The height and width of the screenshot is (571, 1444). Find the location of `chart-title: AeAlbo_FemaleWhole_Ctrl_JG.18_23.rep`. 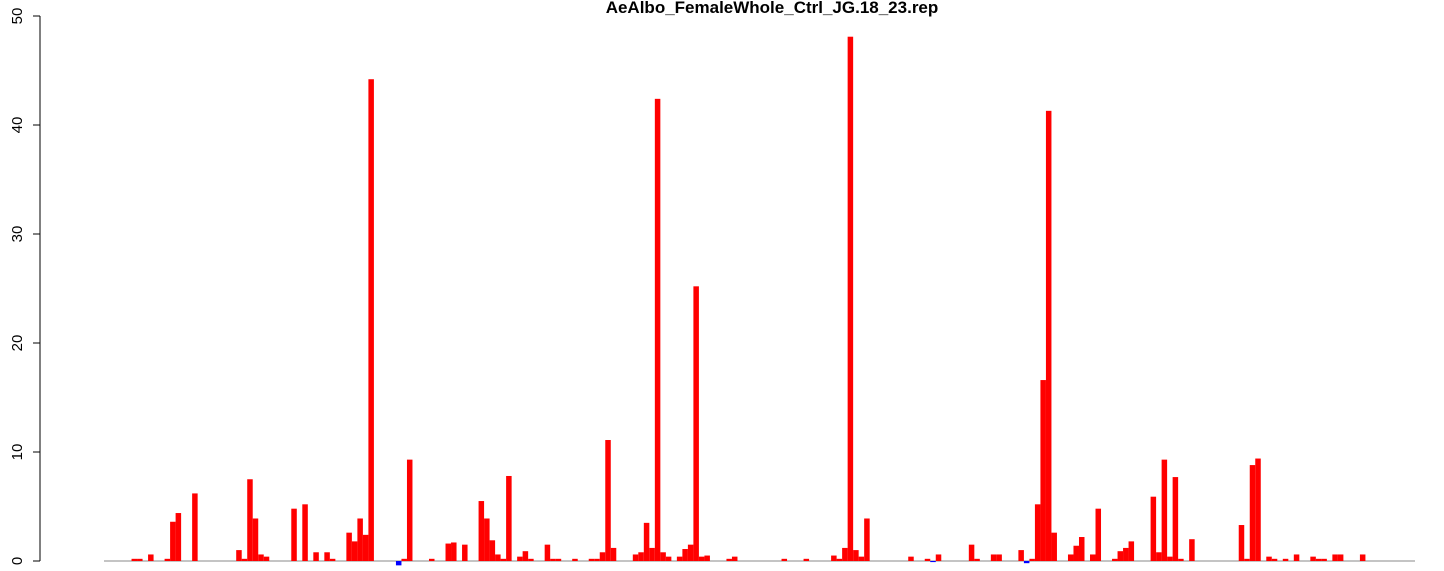

chart-title: AeAlbo_FemaleWhole_Ctrl_JG.18_23.rep is located at coordinates (772, 8).